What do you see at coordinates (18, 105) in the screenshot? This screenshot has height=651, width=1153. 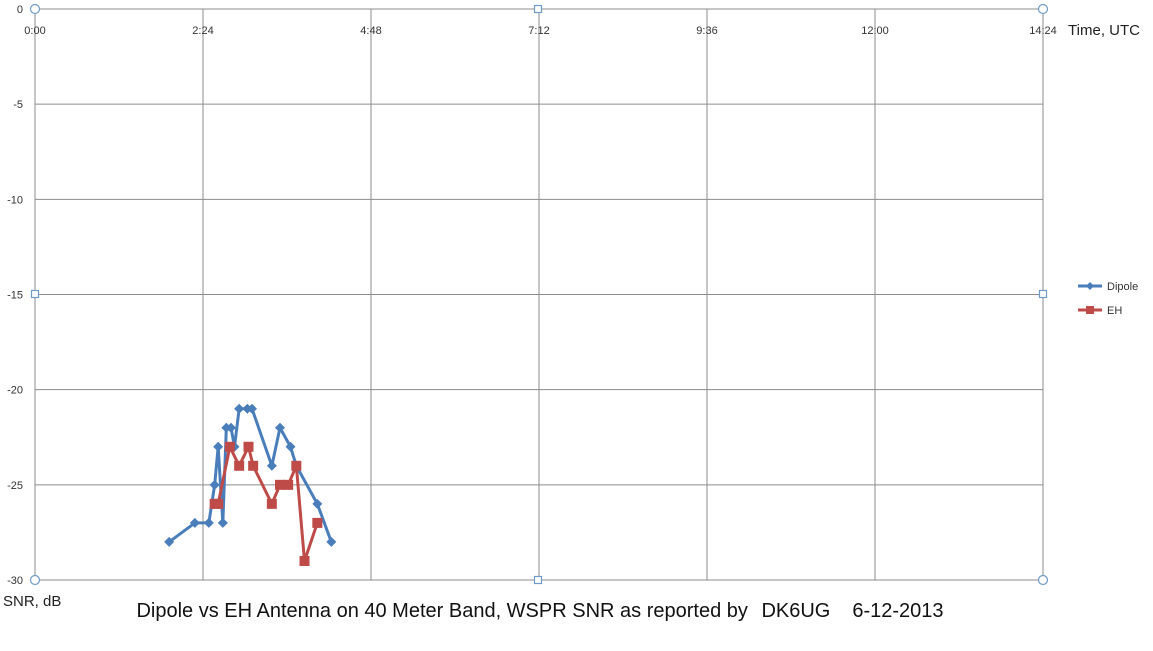 I see `y-tick-label: -5` at bounding box center [18, 105].